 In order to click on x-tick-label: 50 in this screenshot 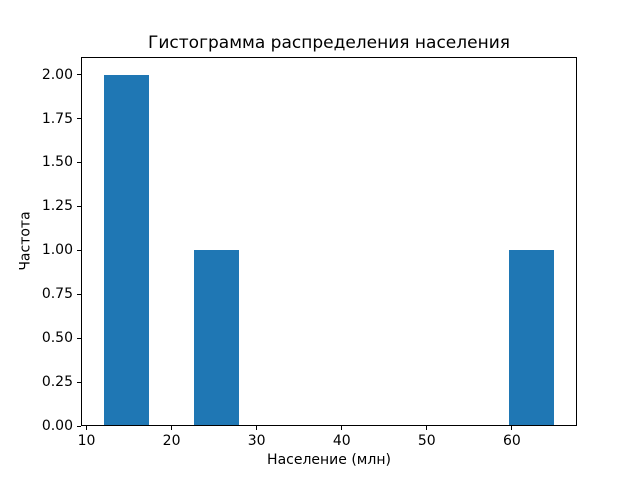, I will do `click(426, 441)`.